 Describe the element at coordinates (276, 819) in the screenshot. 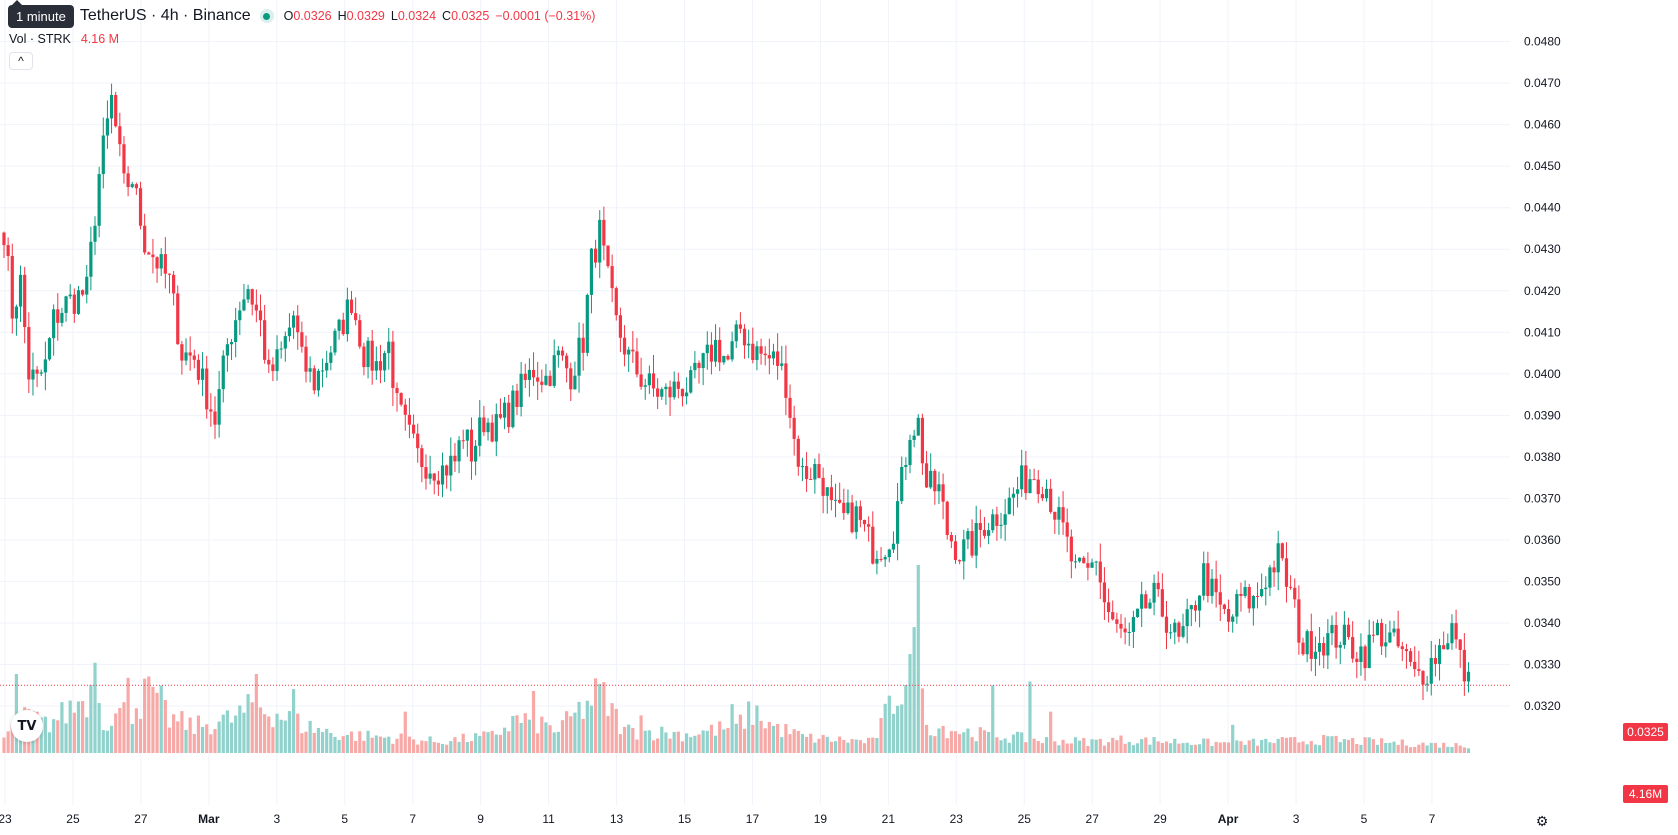

I see `time-tick-label: 3` at that location.